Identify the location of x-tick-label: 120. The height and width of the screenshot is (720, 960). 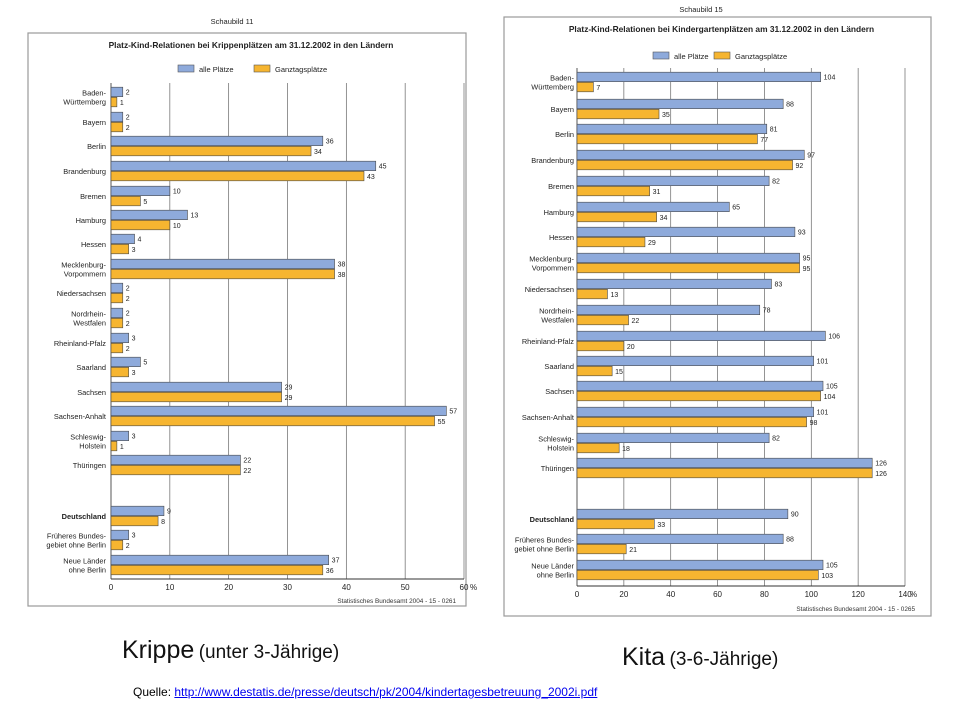
(858, 594).